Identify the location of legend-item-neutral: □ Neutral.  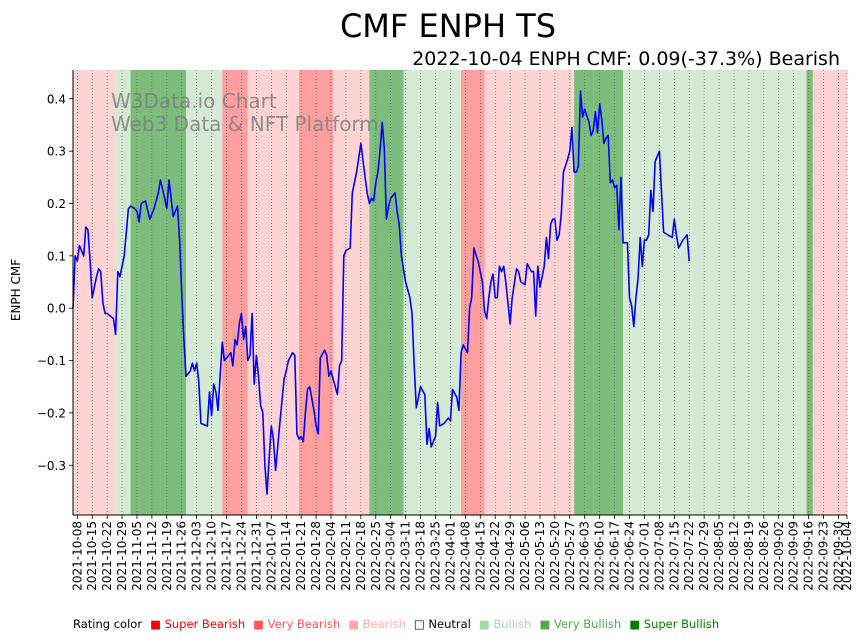
(442, 624).